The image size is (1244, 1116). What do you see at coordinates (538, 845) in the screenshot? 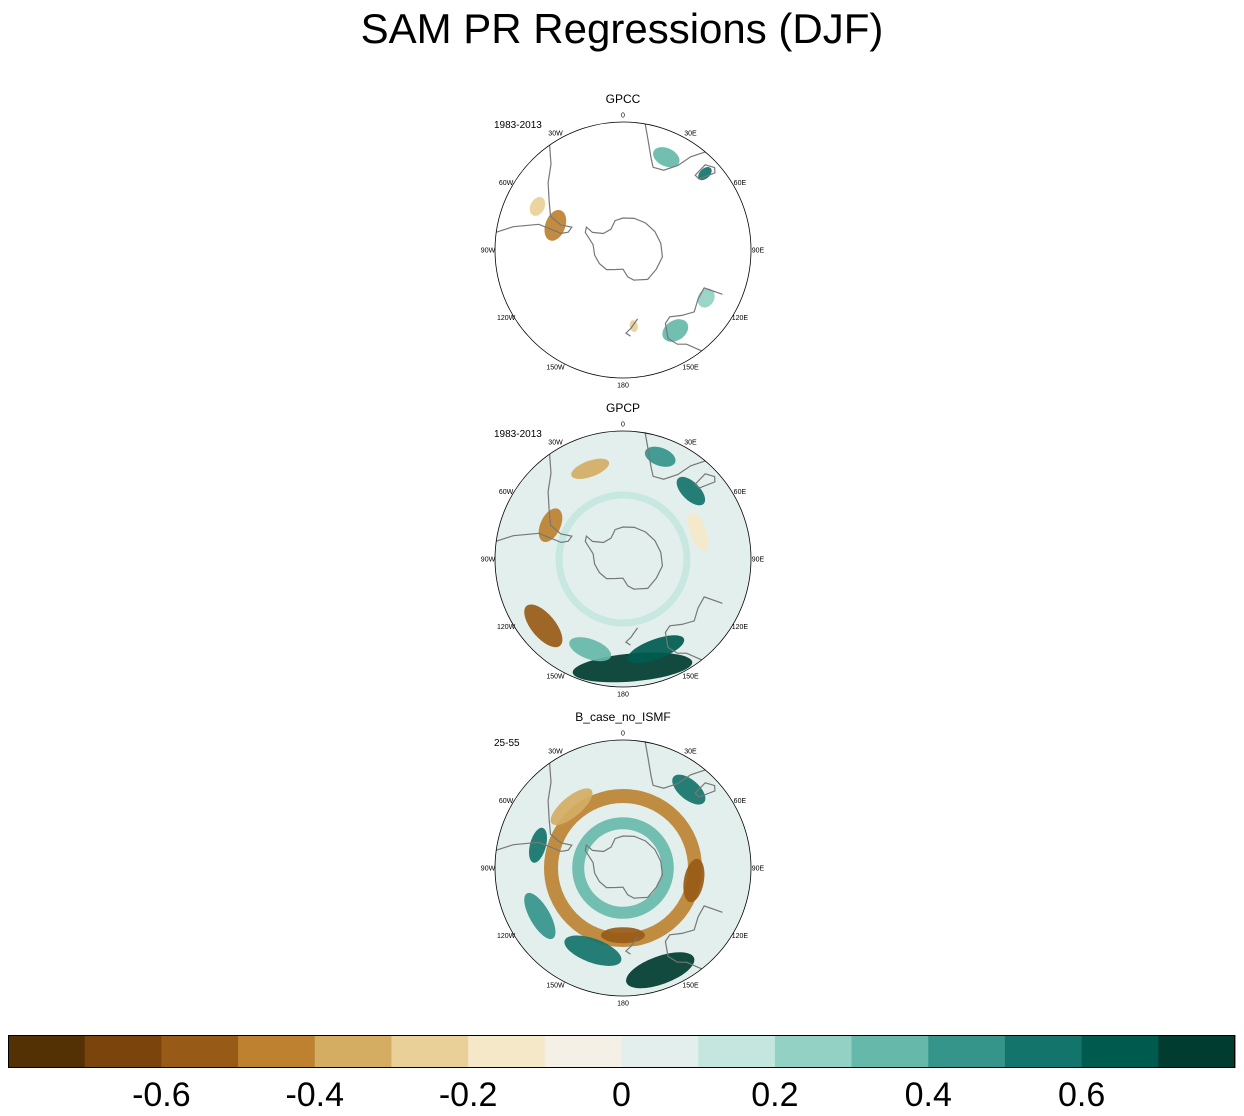
I see `chile-wet` at bounding box center [538, 845].